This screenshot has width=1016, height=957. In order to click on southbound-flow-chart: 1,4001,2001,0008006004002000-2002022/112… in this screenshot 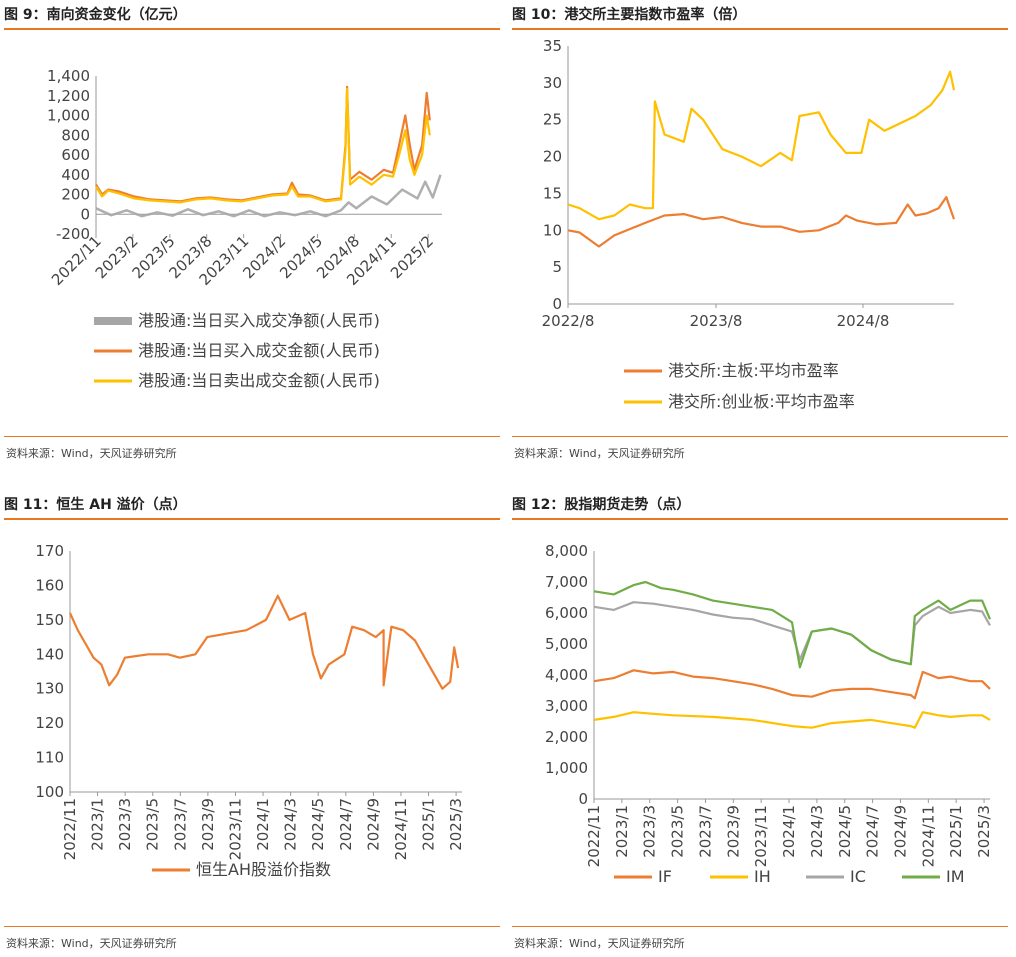, I will do `click(244, 228)`.